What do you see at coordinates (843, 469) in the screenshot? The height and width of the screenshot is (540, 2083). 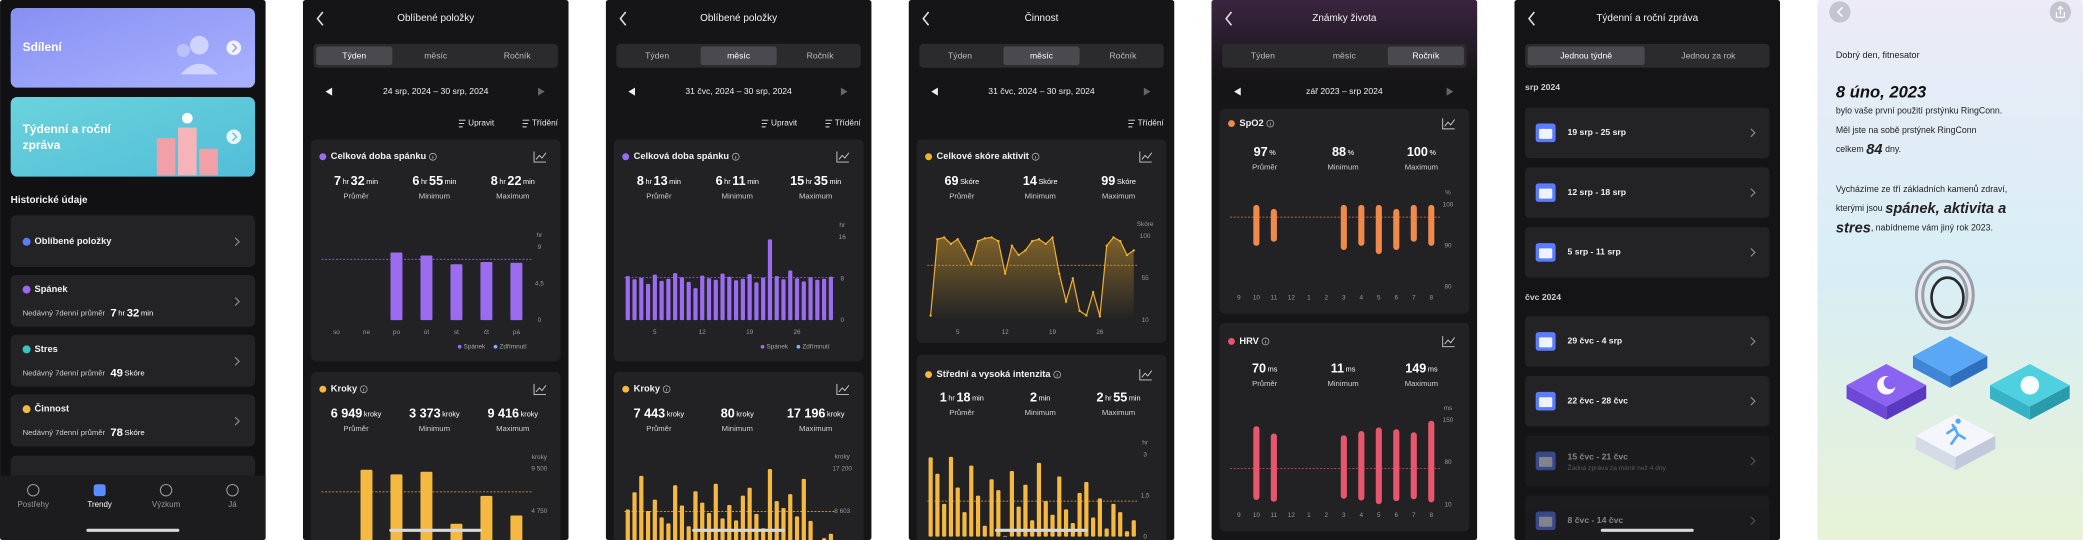 I see `y-tick-label: 17 200` at bounding box center [843, 469].